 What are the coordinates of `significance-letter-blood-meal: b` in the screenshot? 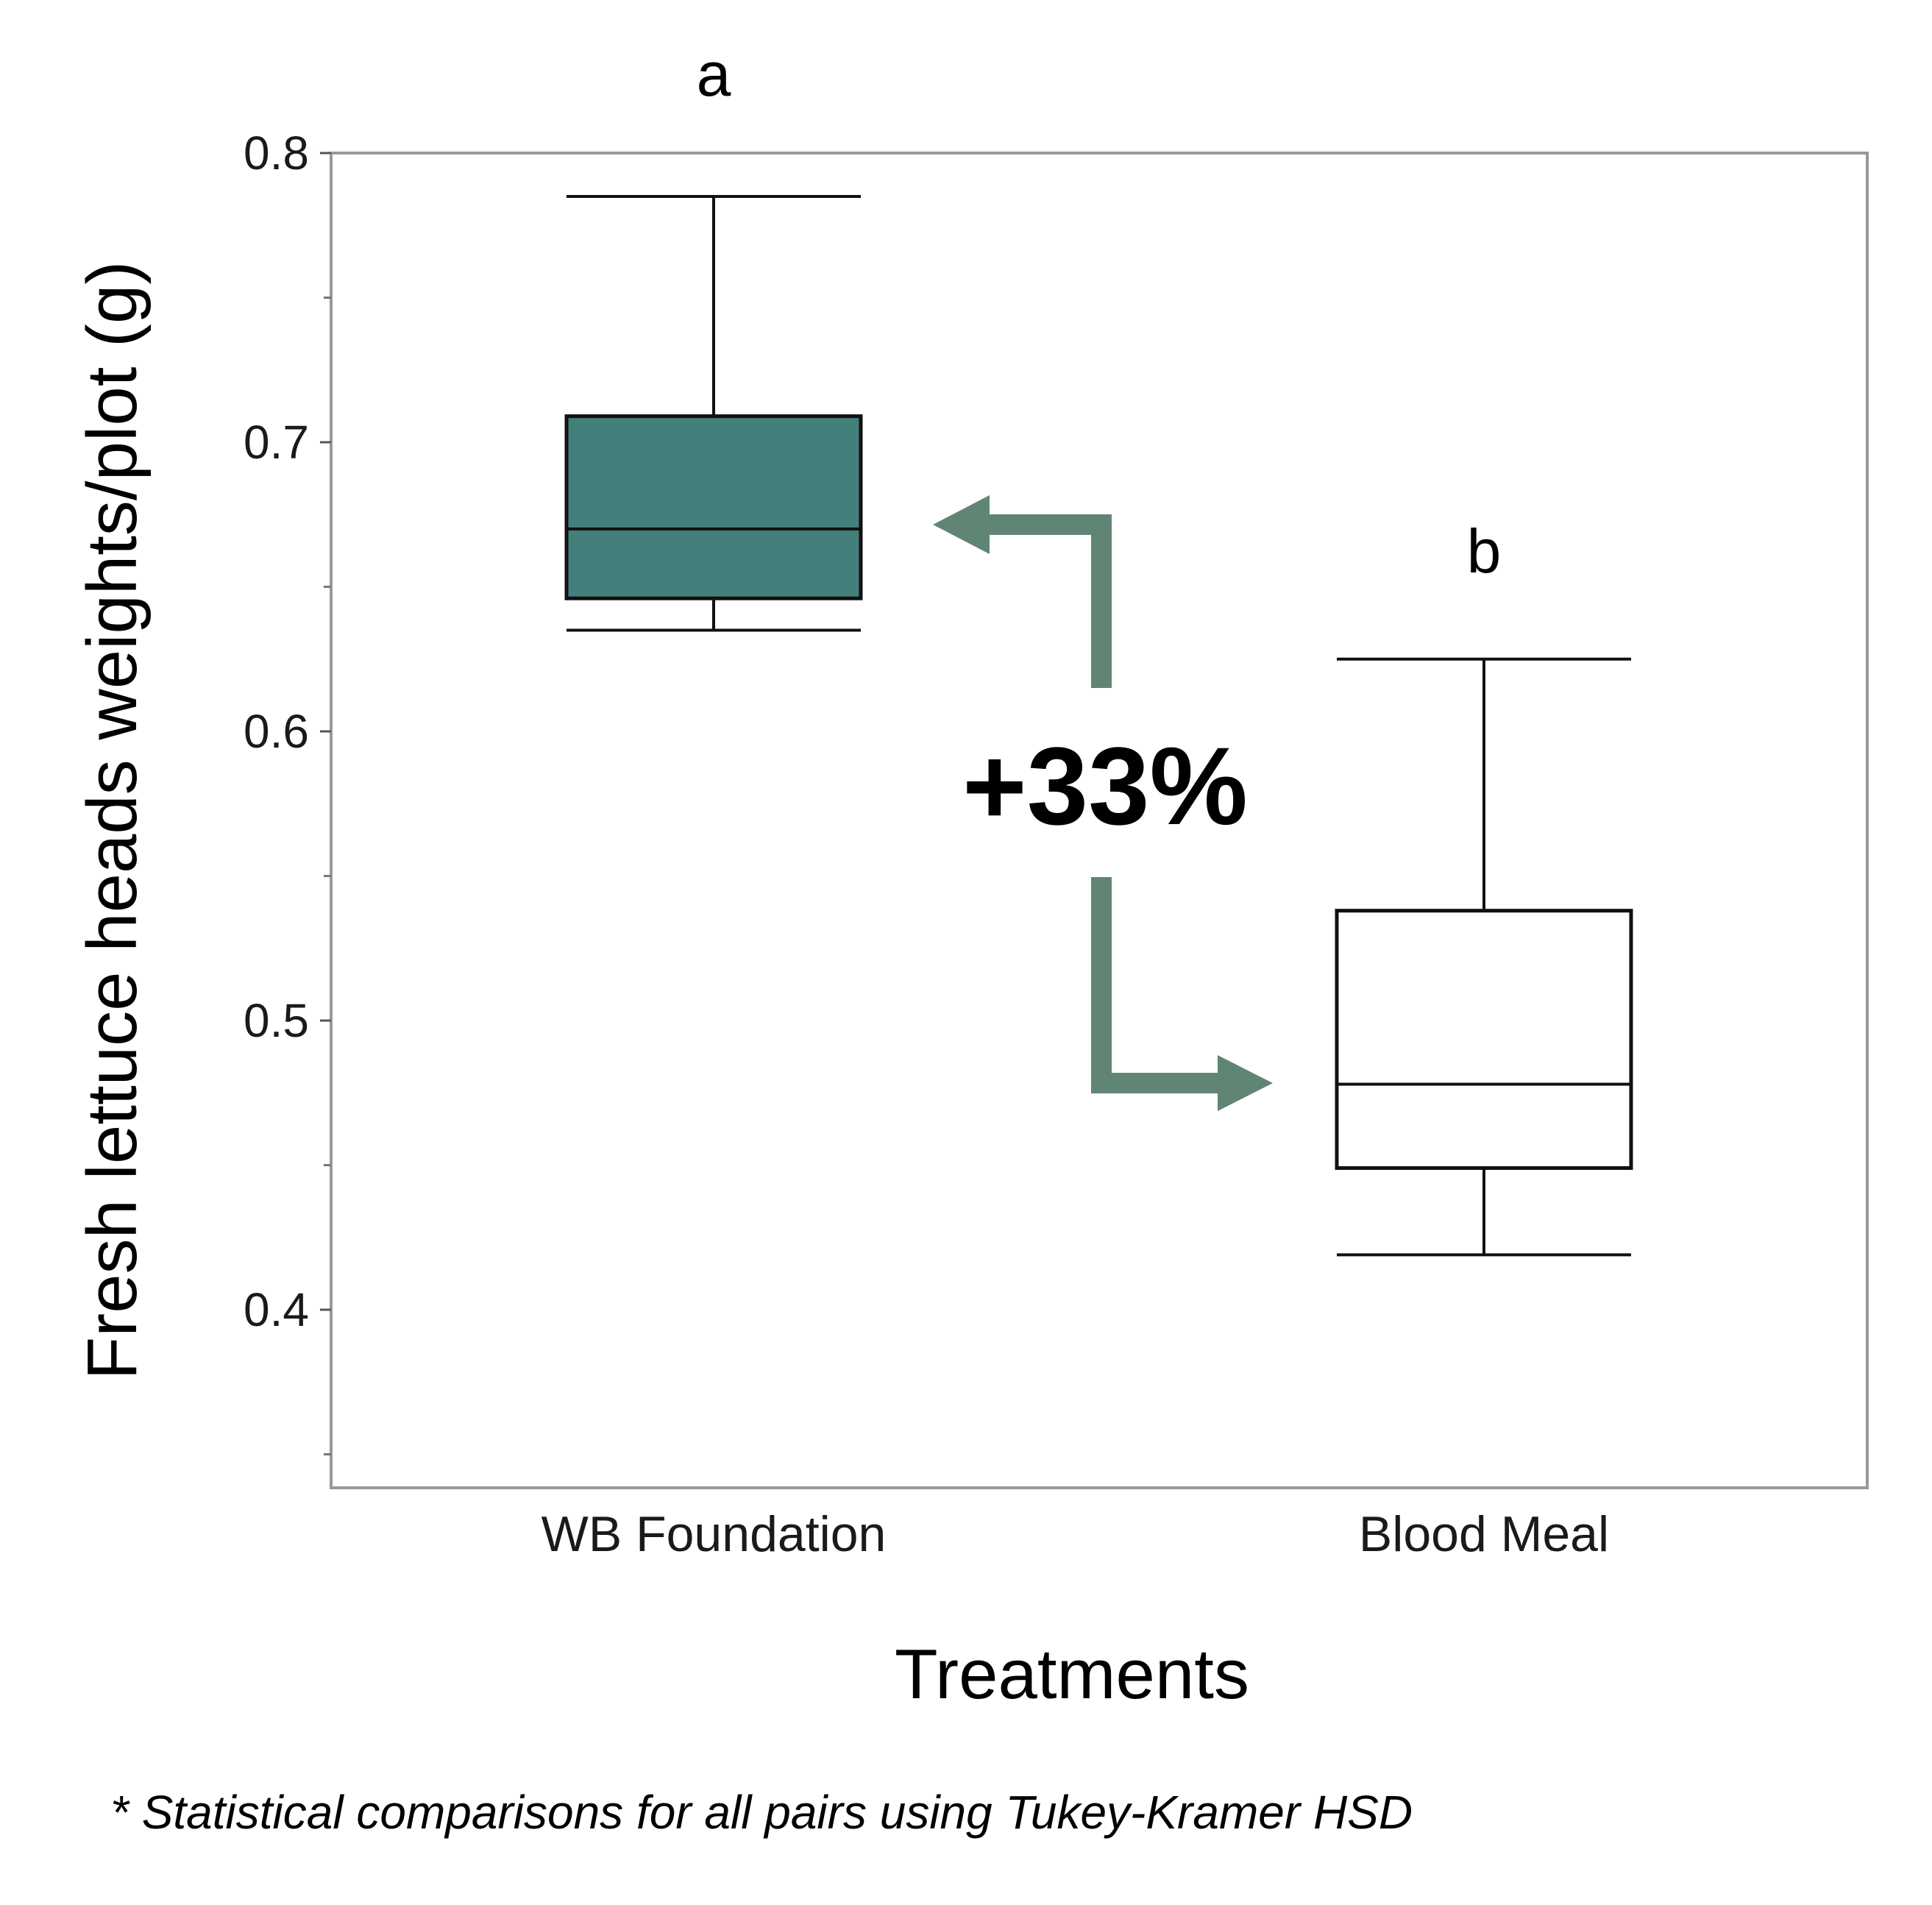 It's located at (1484, 551).